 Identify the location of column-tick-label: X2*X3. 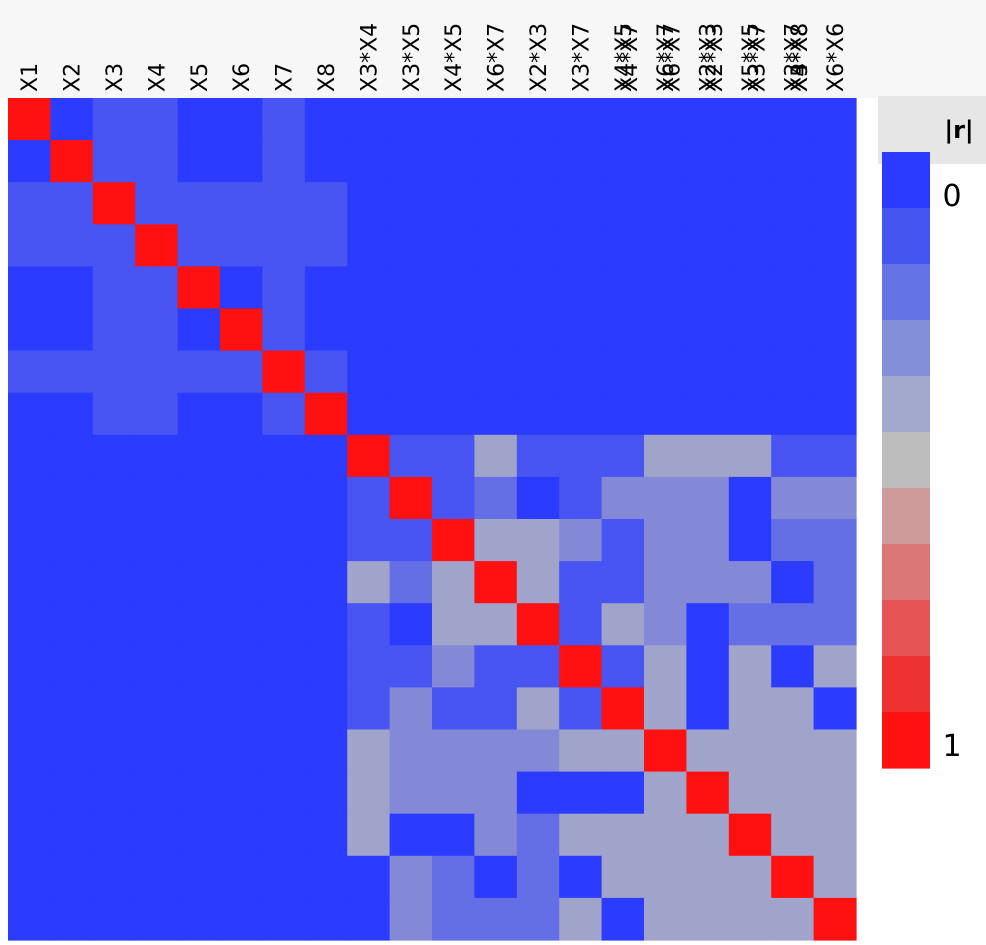
(709, 57).